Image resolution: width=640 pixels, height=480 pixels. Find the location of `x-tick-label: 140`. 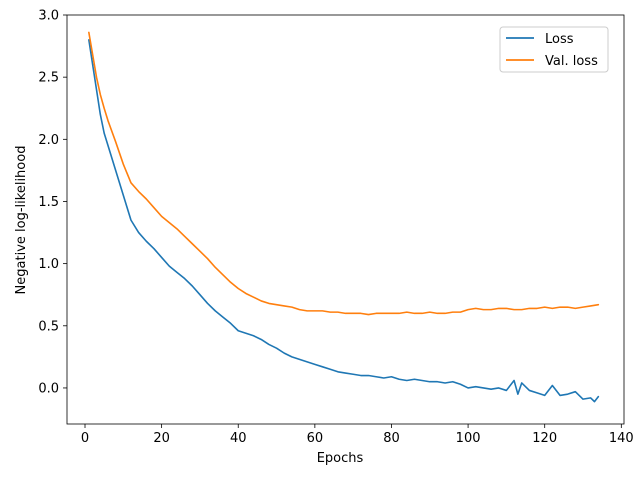

x-tick-label: 140 is located at coordinates (621, 438).